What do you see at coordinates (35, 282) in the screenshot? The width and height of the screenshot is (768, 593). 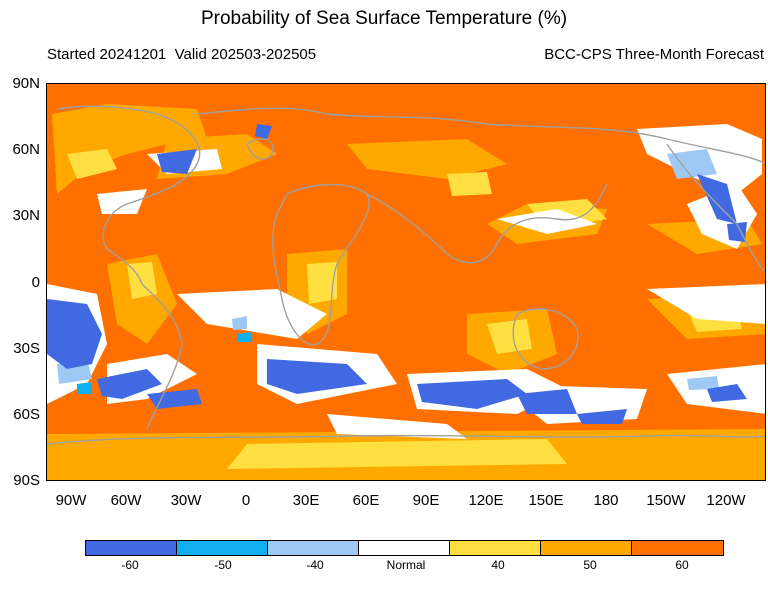 I see `lat-label-equator: 0` at bounding box center [35, 282].